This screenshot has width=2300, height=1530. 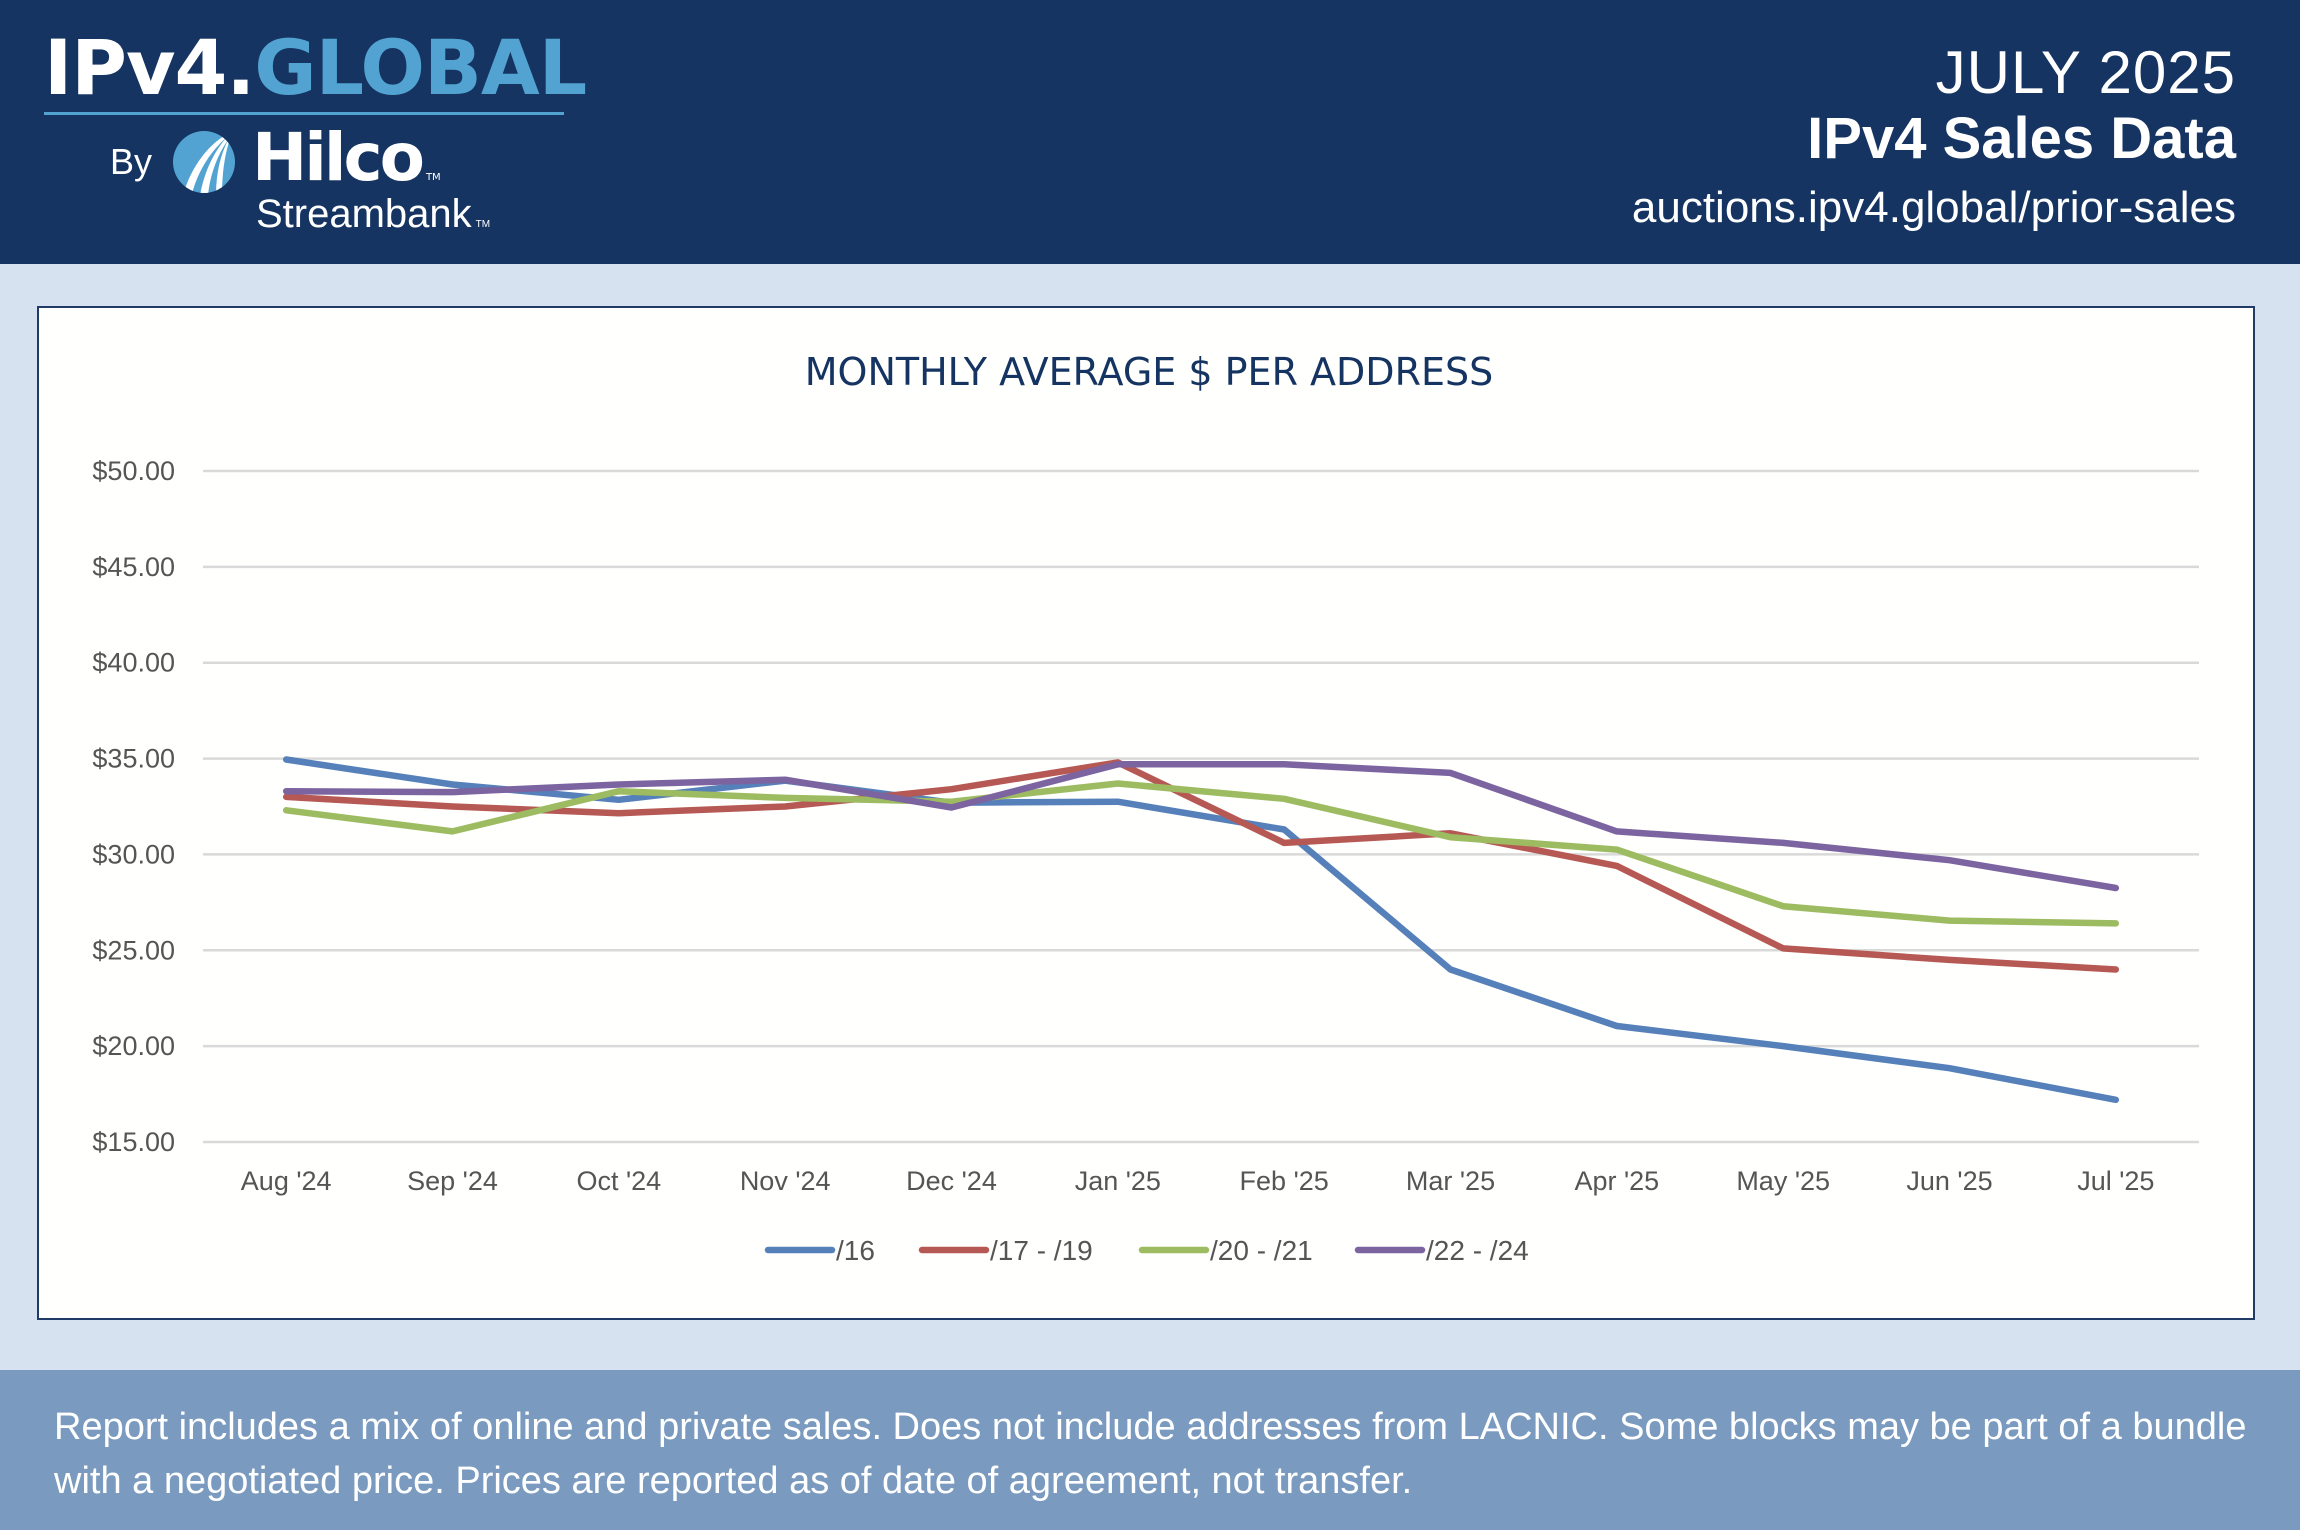 What do you see at coordinates (1616, 1181) in the screenshot?
I see `x-tick-label: Apr '25` at bounding box center [1616, 1181].